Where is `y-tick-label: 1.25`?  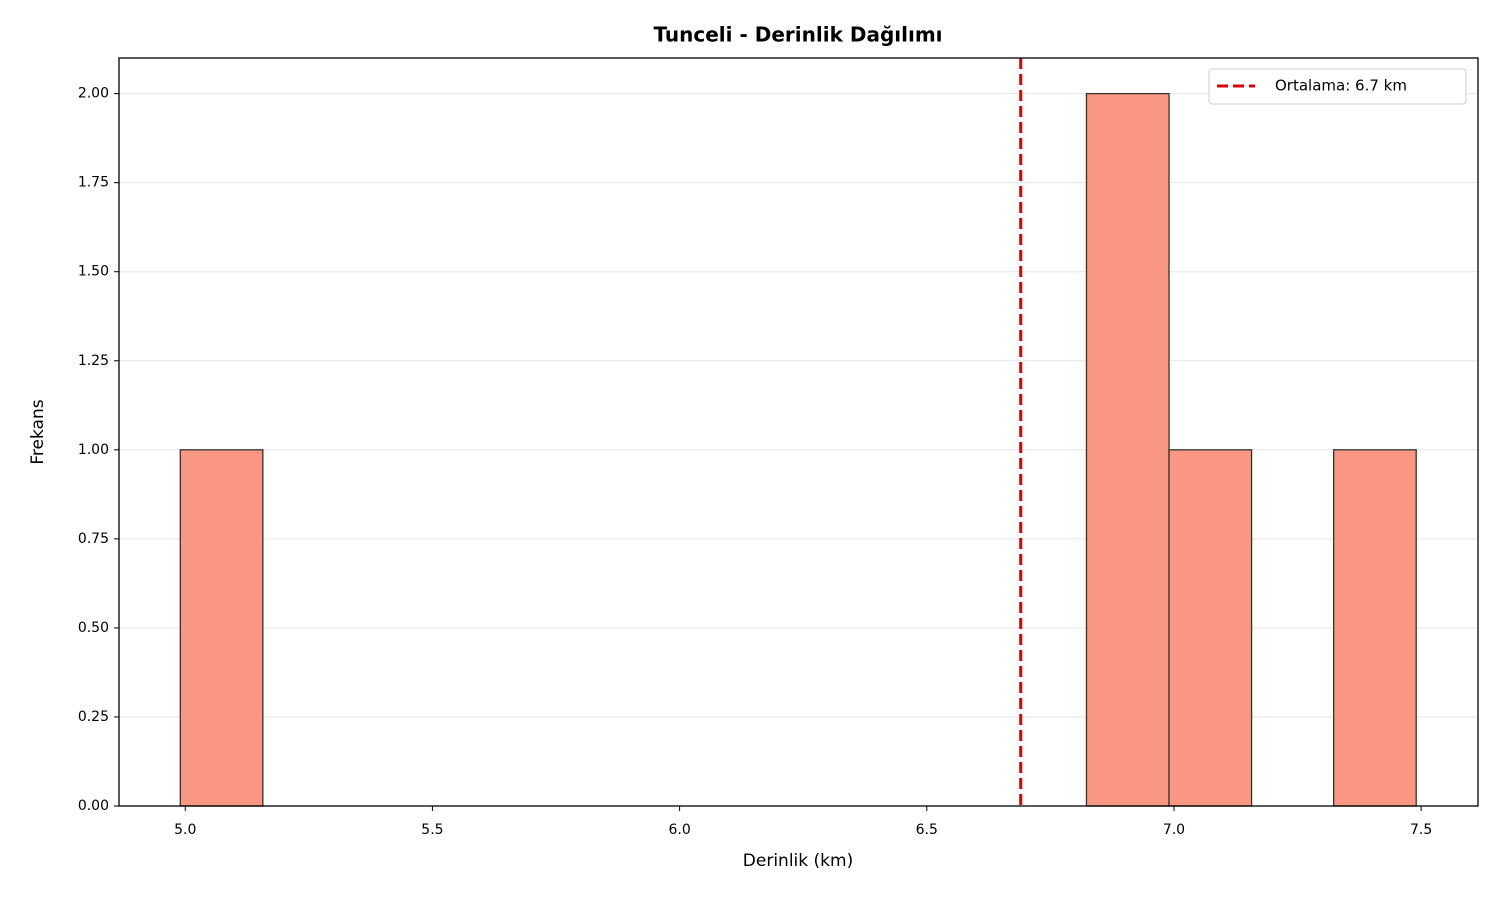 y-tick-label: 1.25 is located at coordinates (93, 361).